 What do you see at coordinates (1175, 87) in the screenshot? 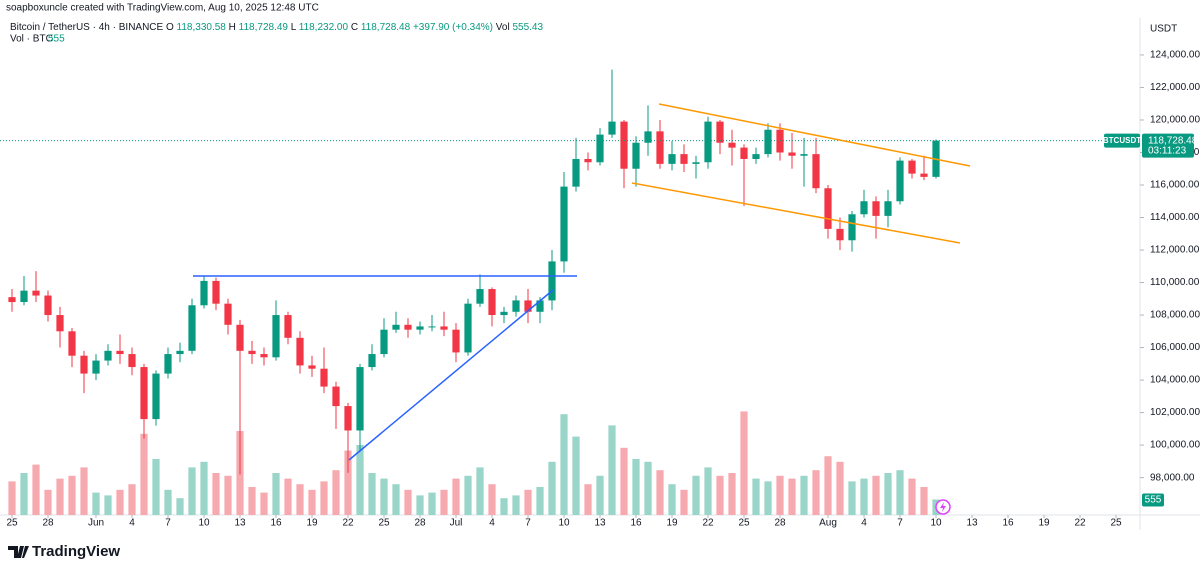
I see `y-tick-label: 122,000.00` at bounding box center [1175, 87].